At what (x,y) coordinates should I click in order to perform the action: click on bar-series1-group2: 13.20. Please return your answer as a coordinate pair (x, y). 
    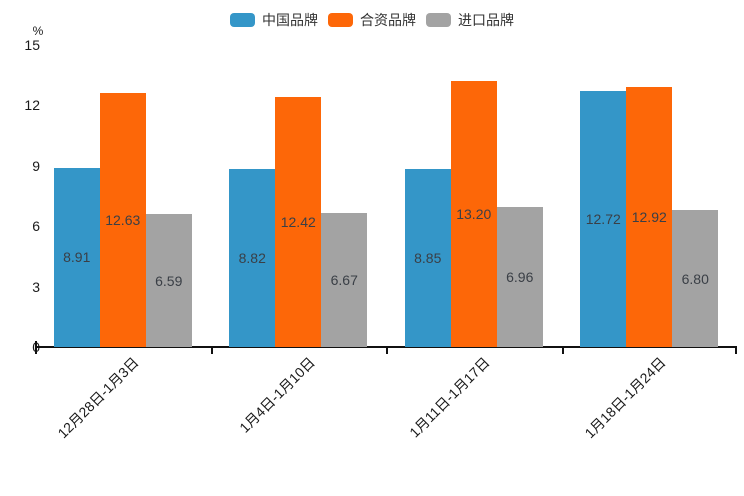
    Looking at the image, I should click on (473, 214).